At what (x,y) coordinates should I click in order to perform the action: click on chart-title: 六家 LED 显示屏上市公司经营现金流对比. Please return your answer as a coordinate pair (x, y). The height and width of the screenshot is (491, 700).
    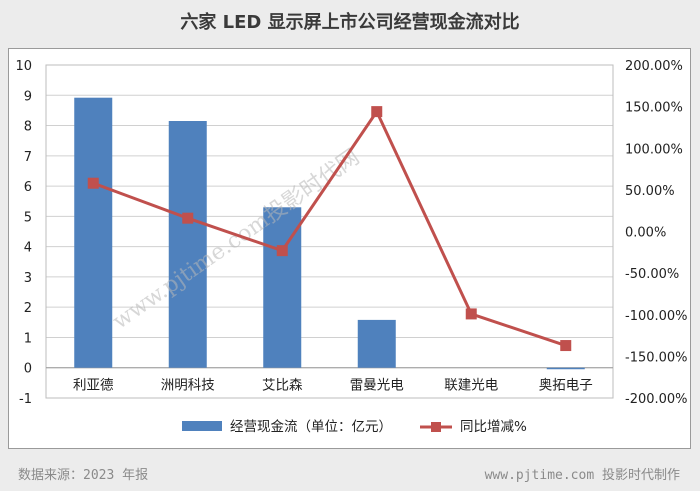
    Looking at the image, I should click on (350, 22).